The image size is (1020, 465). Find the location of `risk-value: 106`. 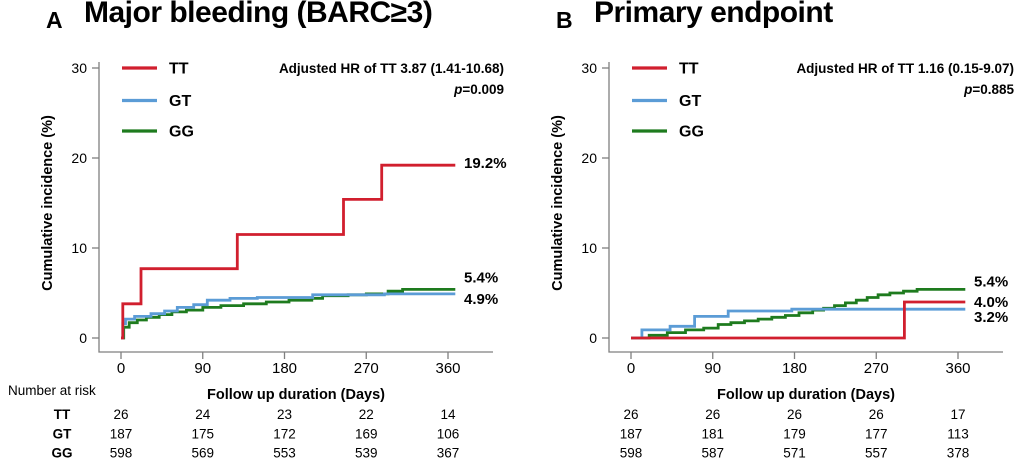

risk-value: 106 is located at coordinates (448, 434).